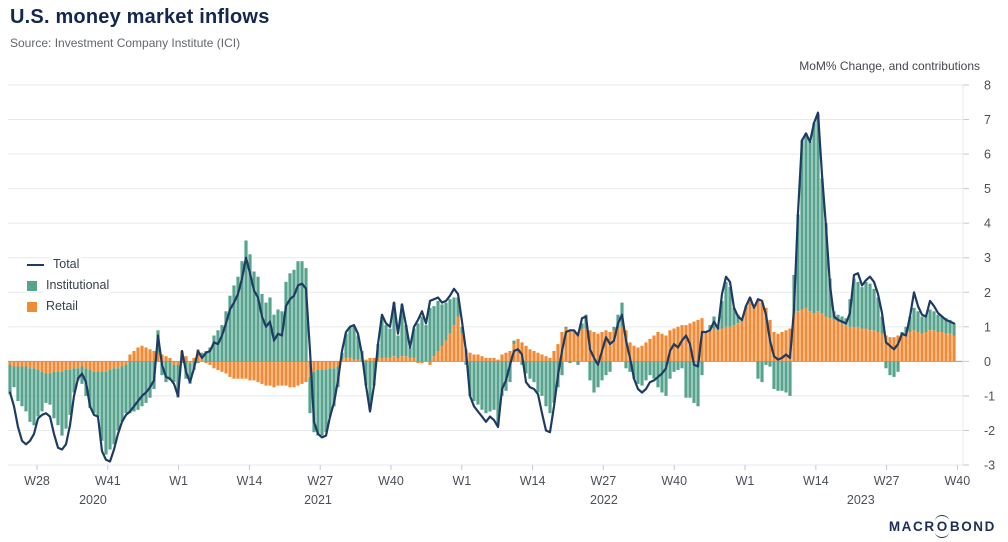 The image size is (1008, 542). Describe the element at coordinates (66, 264) in the screenshot. I see `legend-label-total: Total` at that location.